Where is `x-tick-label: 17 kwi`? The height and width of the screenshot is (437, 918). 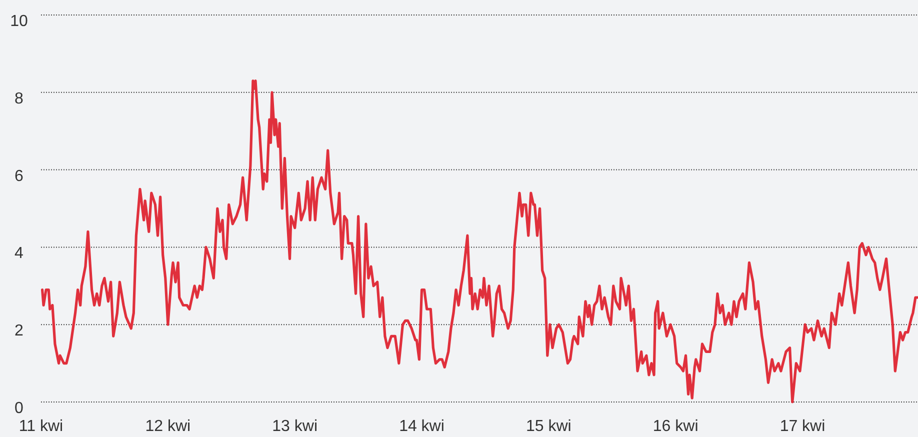 x-tick-label: 17 kwi is located at coordinates (803, 426).